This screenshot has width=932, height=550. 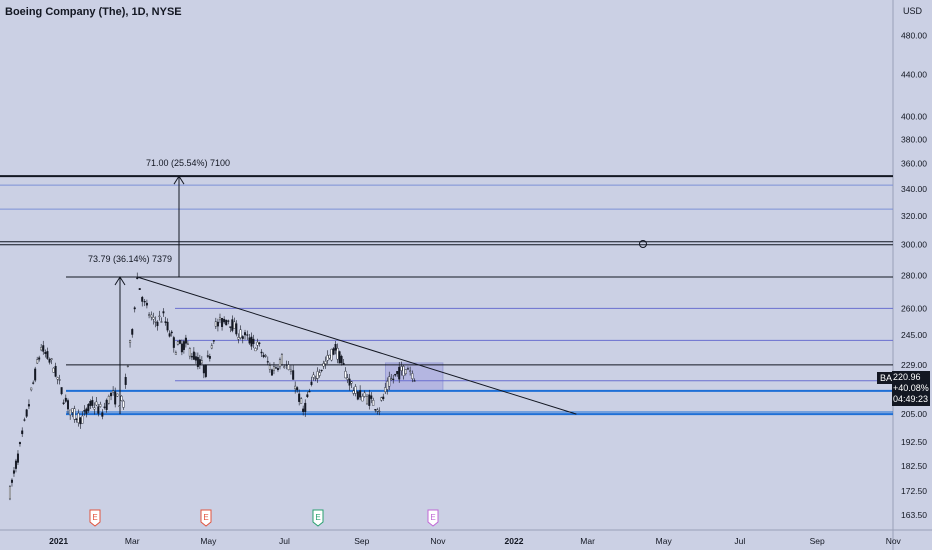 What do you see at coordinates (93, 12) in the screenshot?
I see `chart-title: Boeing Company (The), 1D, NYSE` at bounding box center [93, 12].